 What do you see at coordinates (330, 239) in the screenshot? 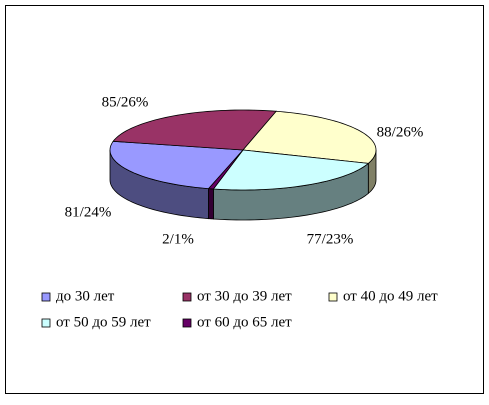
I see `data-label: 77/23%` at bounding box center [330, 239].